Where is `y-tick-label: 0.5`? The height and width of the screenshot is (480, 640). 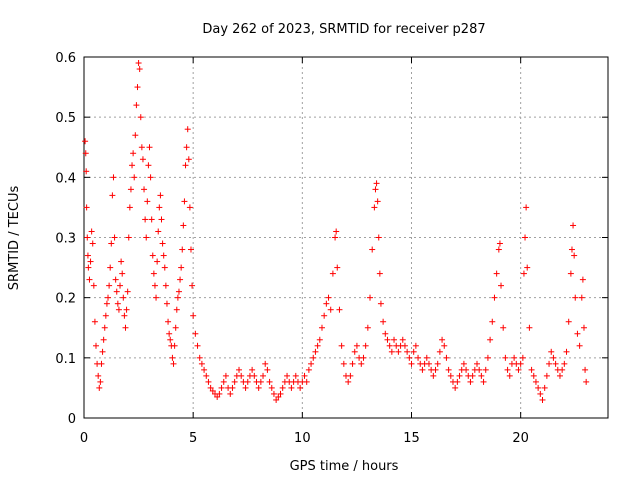 y-tick-label: 0.5 is located at coordinates (65, 118).